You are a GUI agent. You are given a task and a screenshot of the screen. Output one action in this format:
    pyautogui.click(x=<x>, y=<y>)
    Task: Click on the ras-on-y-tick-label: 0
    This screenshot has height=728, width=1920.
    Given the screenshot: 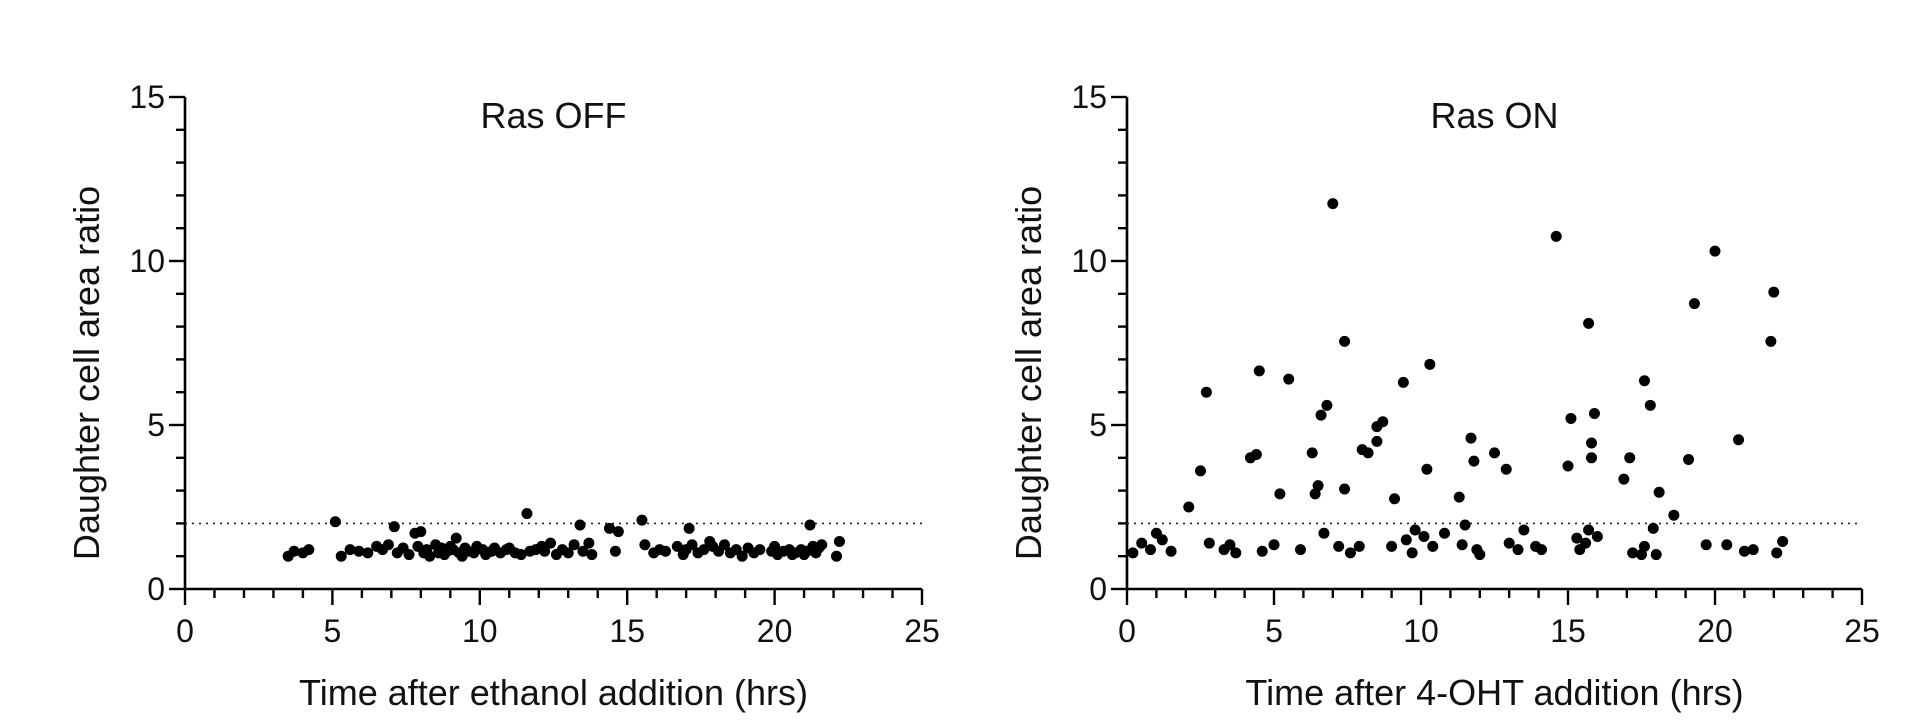 What is the action you would take?
    pyautogui.click(x=1098, y=589)
    